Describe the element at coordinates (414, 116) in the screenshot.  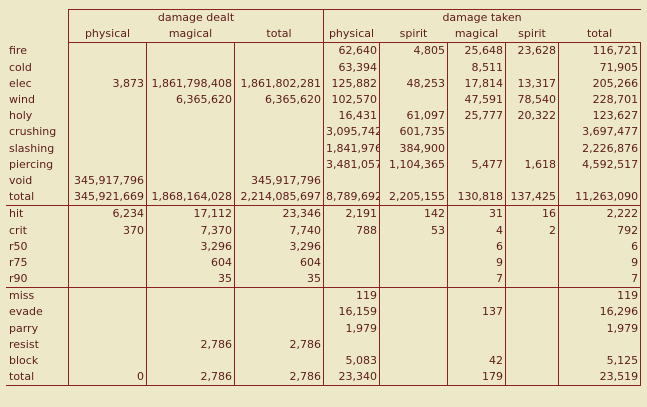
I see `table-cell: 61,097` at that location.